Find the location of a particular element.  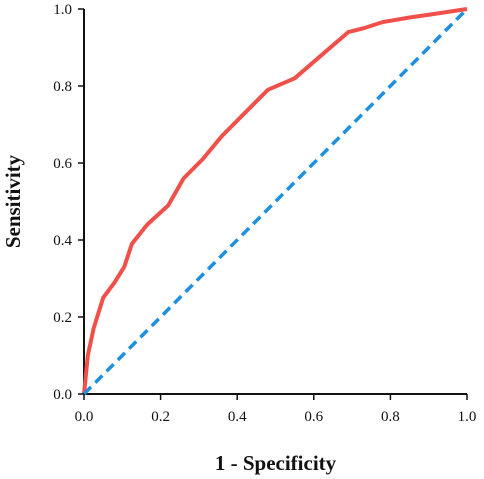

y-axis-title: Sensitivity is located at coordinates (13, 201).